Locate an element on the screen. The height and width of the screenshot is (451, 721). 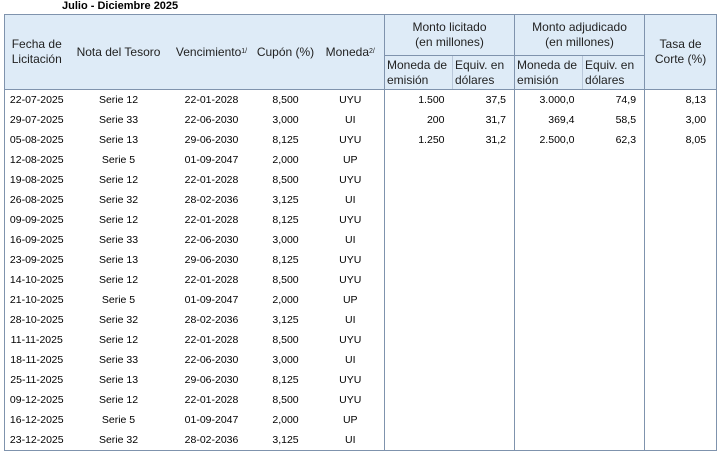
table-row: 25-11-2025 Serie 13 29-06-2030 8,125 UYU is located at coordinates (361, 380).